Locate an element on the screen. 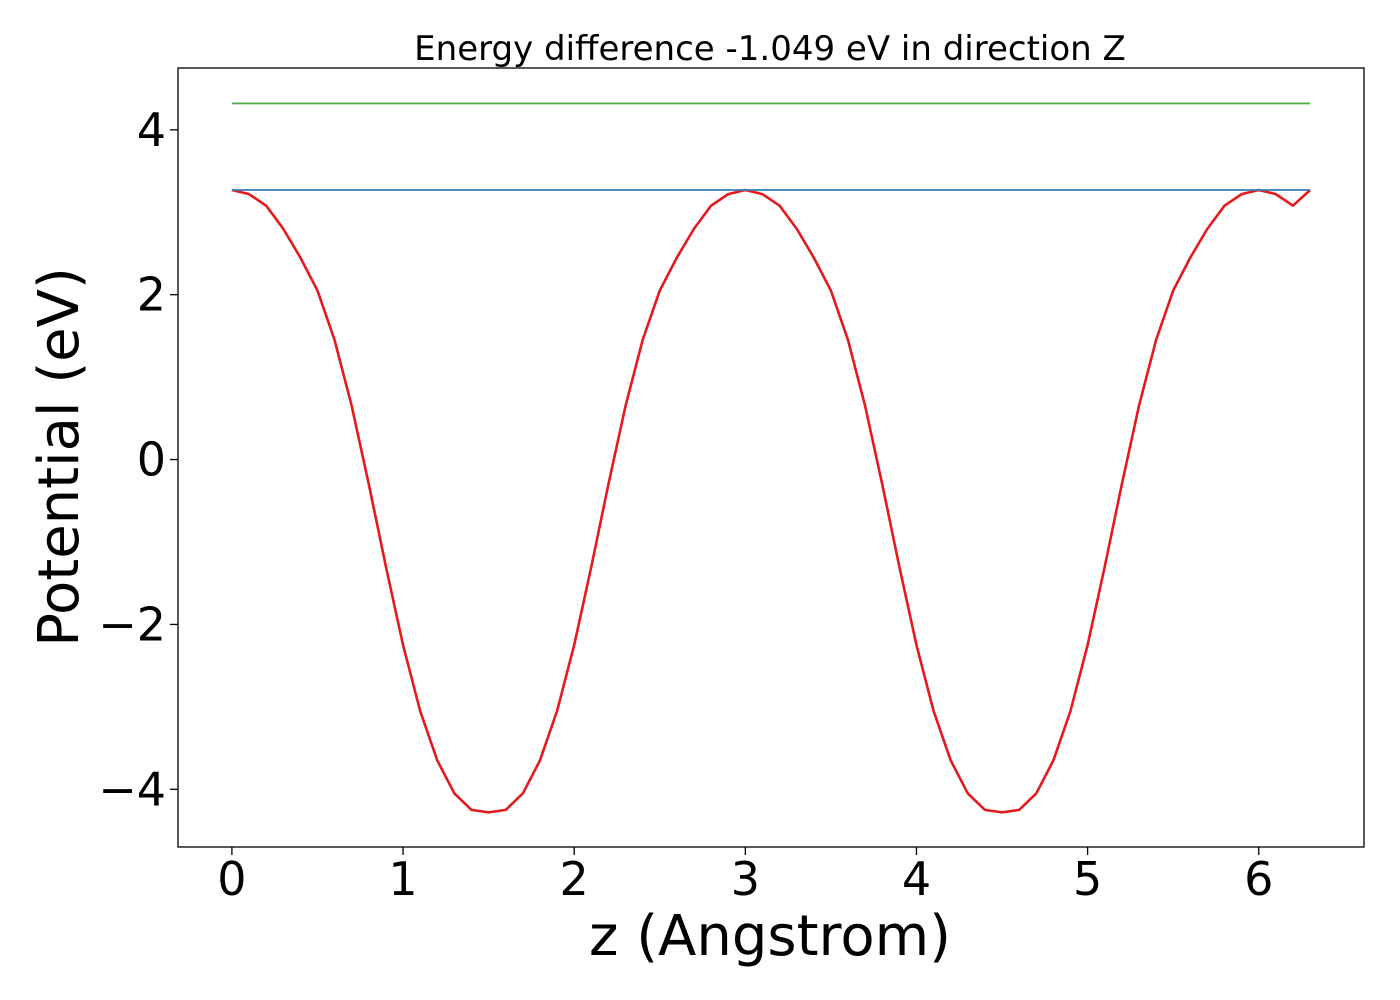 The image size is (1400, 1000). x-tick-label: 0 is located at coordinates (231, 879).